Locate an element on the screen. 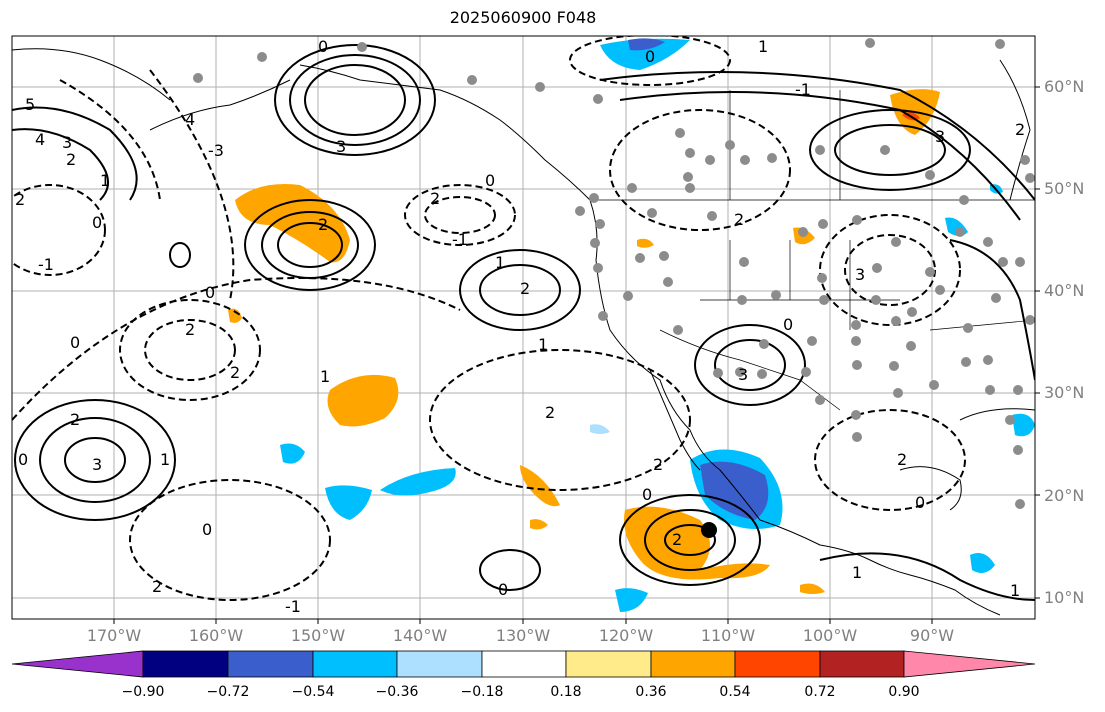 The height and width of the screenshot is (712, 1105). lat-label: 10°N is located at coordinates (1064, 597).